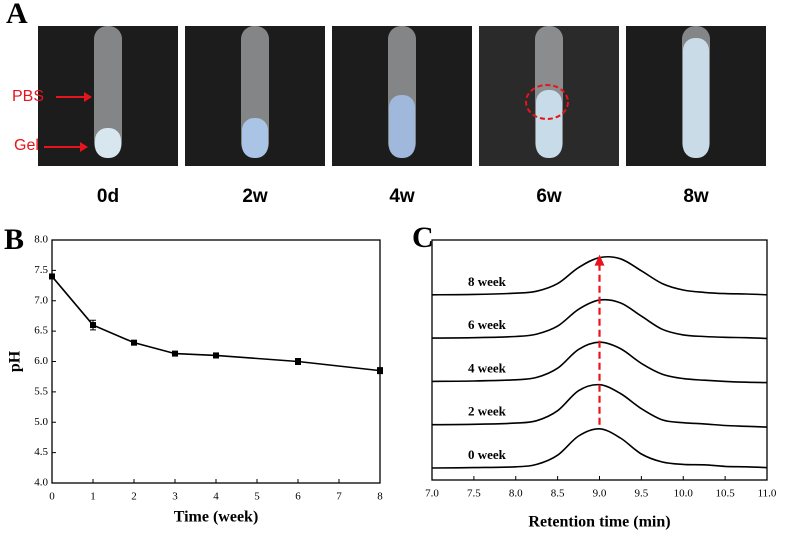 The width and height of the screenshot is (787, 536). Describe the element at coordinates (41, 240) in the screenshot. I see `y-tick-label: 8.0` at that location.